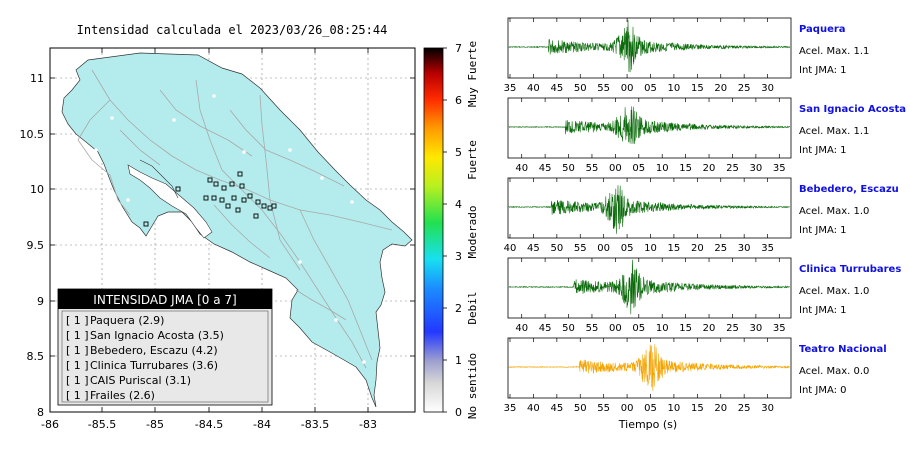 This screenshot has width=910, height=460. What do you see at coordinates (154, 365) in the screenshot?
I see `legend-item-label: Clinica Turrubares (3.6)` at bounding box center [154, 365].